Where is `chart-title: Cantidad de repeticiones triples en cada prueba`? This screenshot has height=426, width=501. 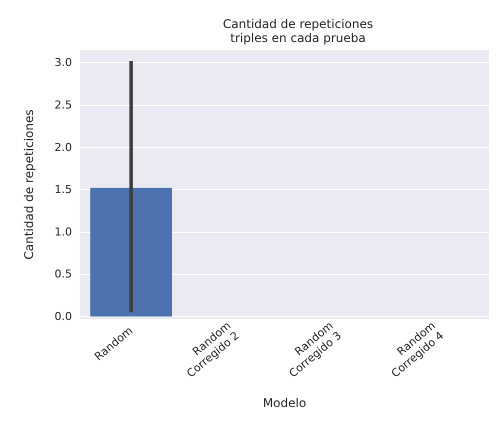 chart-title: Cantidad de repeticiones triples en cada prueba is located at coordinates (298, 31).